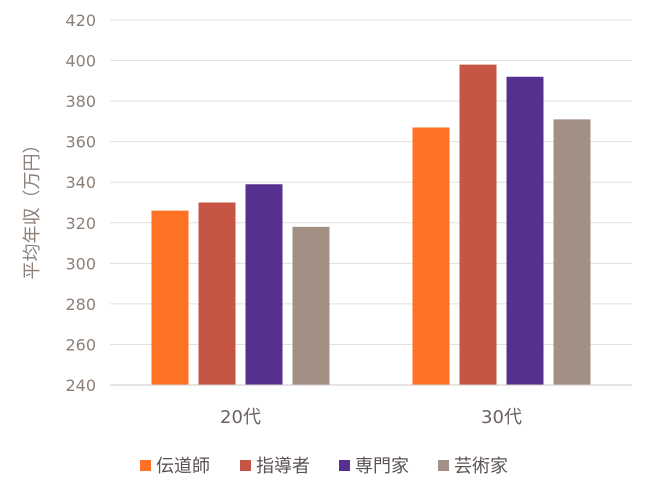 This screenshot has width=650, height=491. I want to click on y-tick-label: 240, so click(80, 385).